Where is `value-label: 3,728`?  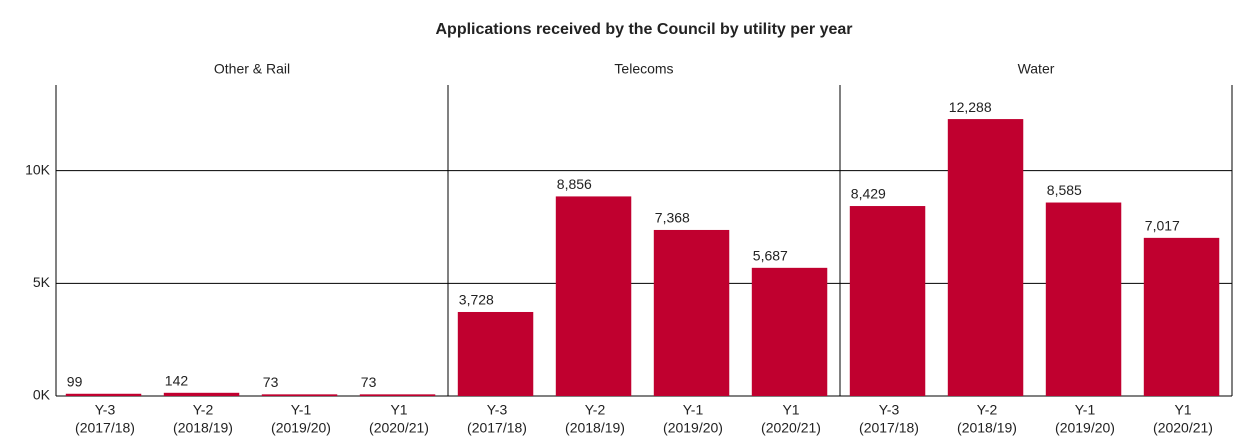 value-label: 3,728 is located at coordinates (476, 300).